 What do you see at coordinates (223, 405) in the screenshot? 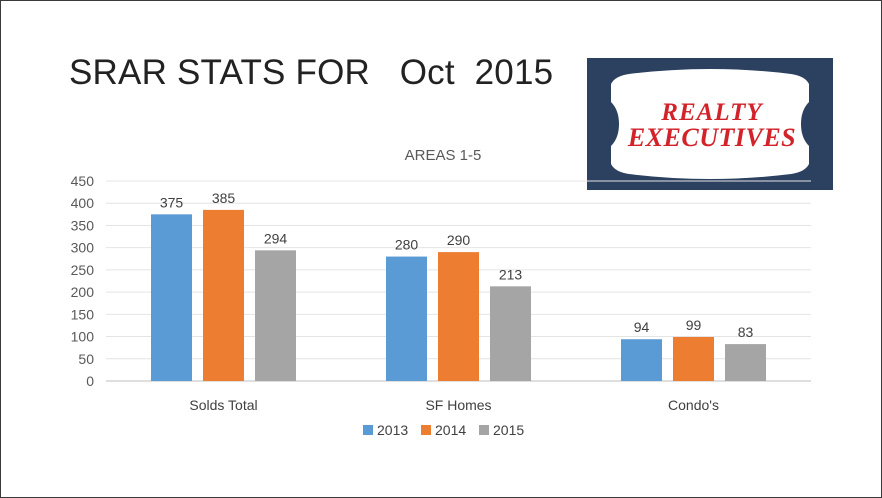
I see `category-label: Solds Total` at bounding box center [223, 405].